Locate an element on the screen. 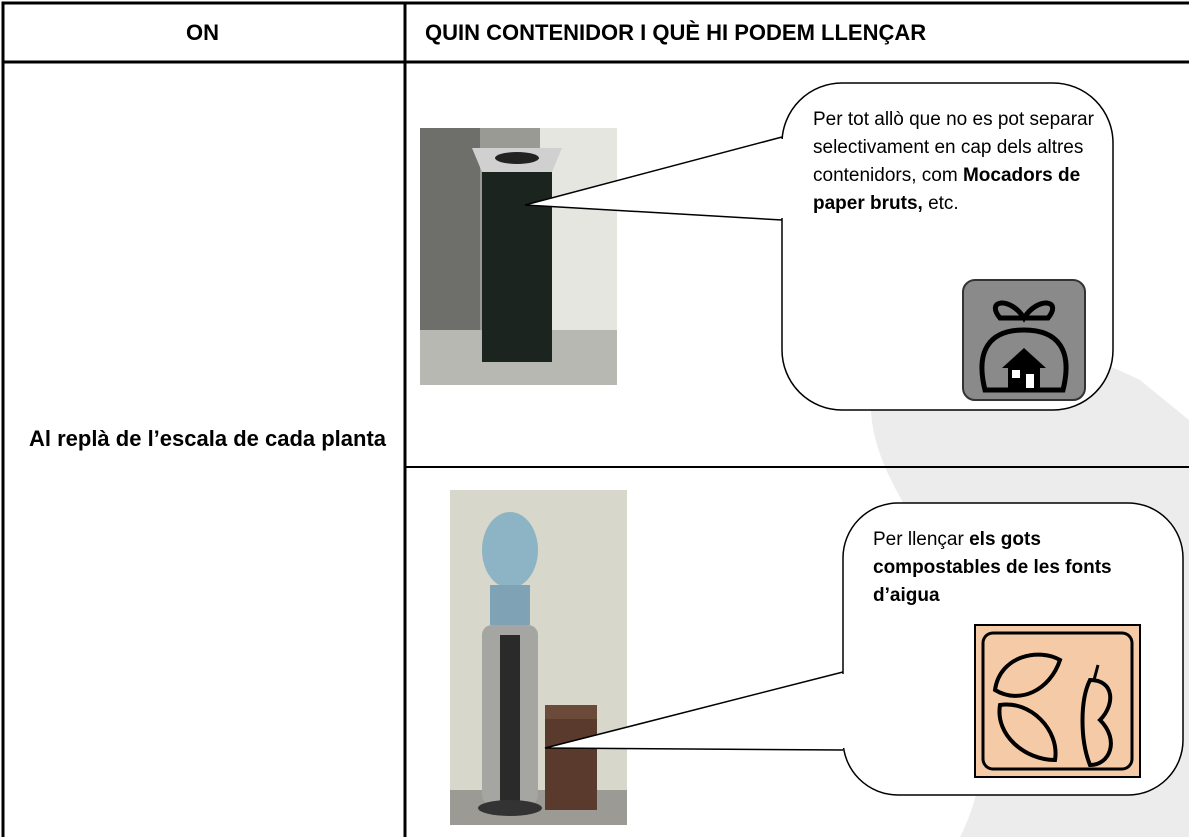 The width and height of the screenshot is (1189, 837). text: Per llençar is located at coordinates (921, 539).